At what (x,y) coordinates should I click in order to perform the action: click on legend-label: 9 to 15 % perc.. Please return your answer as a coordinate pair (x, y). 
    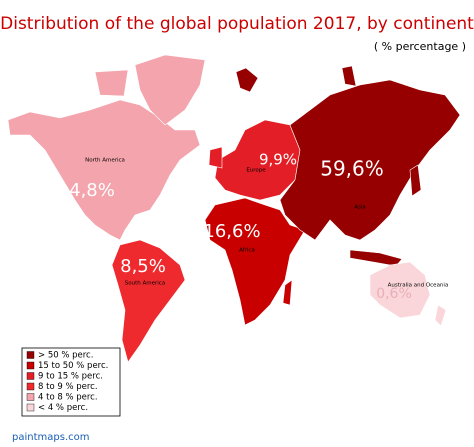
    Looking at the image, I should click on (70, 377).